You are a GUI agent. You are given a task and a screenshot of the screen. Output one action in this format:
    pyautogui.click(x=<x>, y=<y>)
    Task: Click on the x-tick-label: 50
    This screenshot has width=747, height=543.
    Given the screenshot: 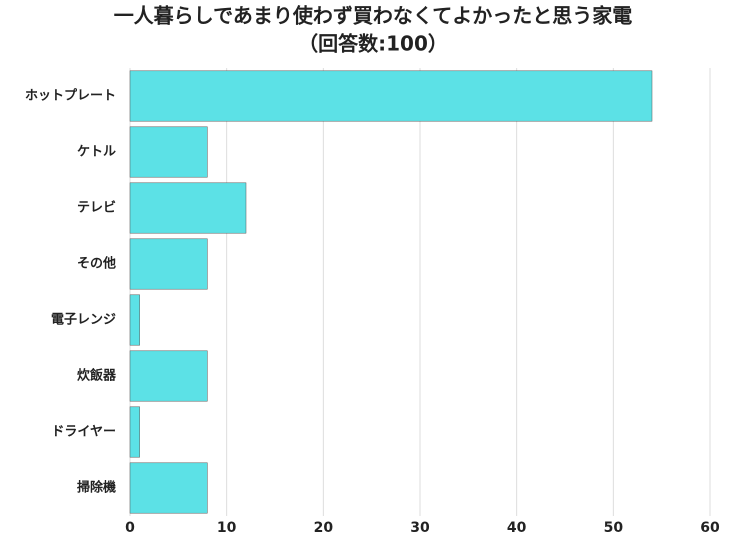 What is the action you would take?
    pyautogui.click(x=614, y=528)
    